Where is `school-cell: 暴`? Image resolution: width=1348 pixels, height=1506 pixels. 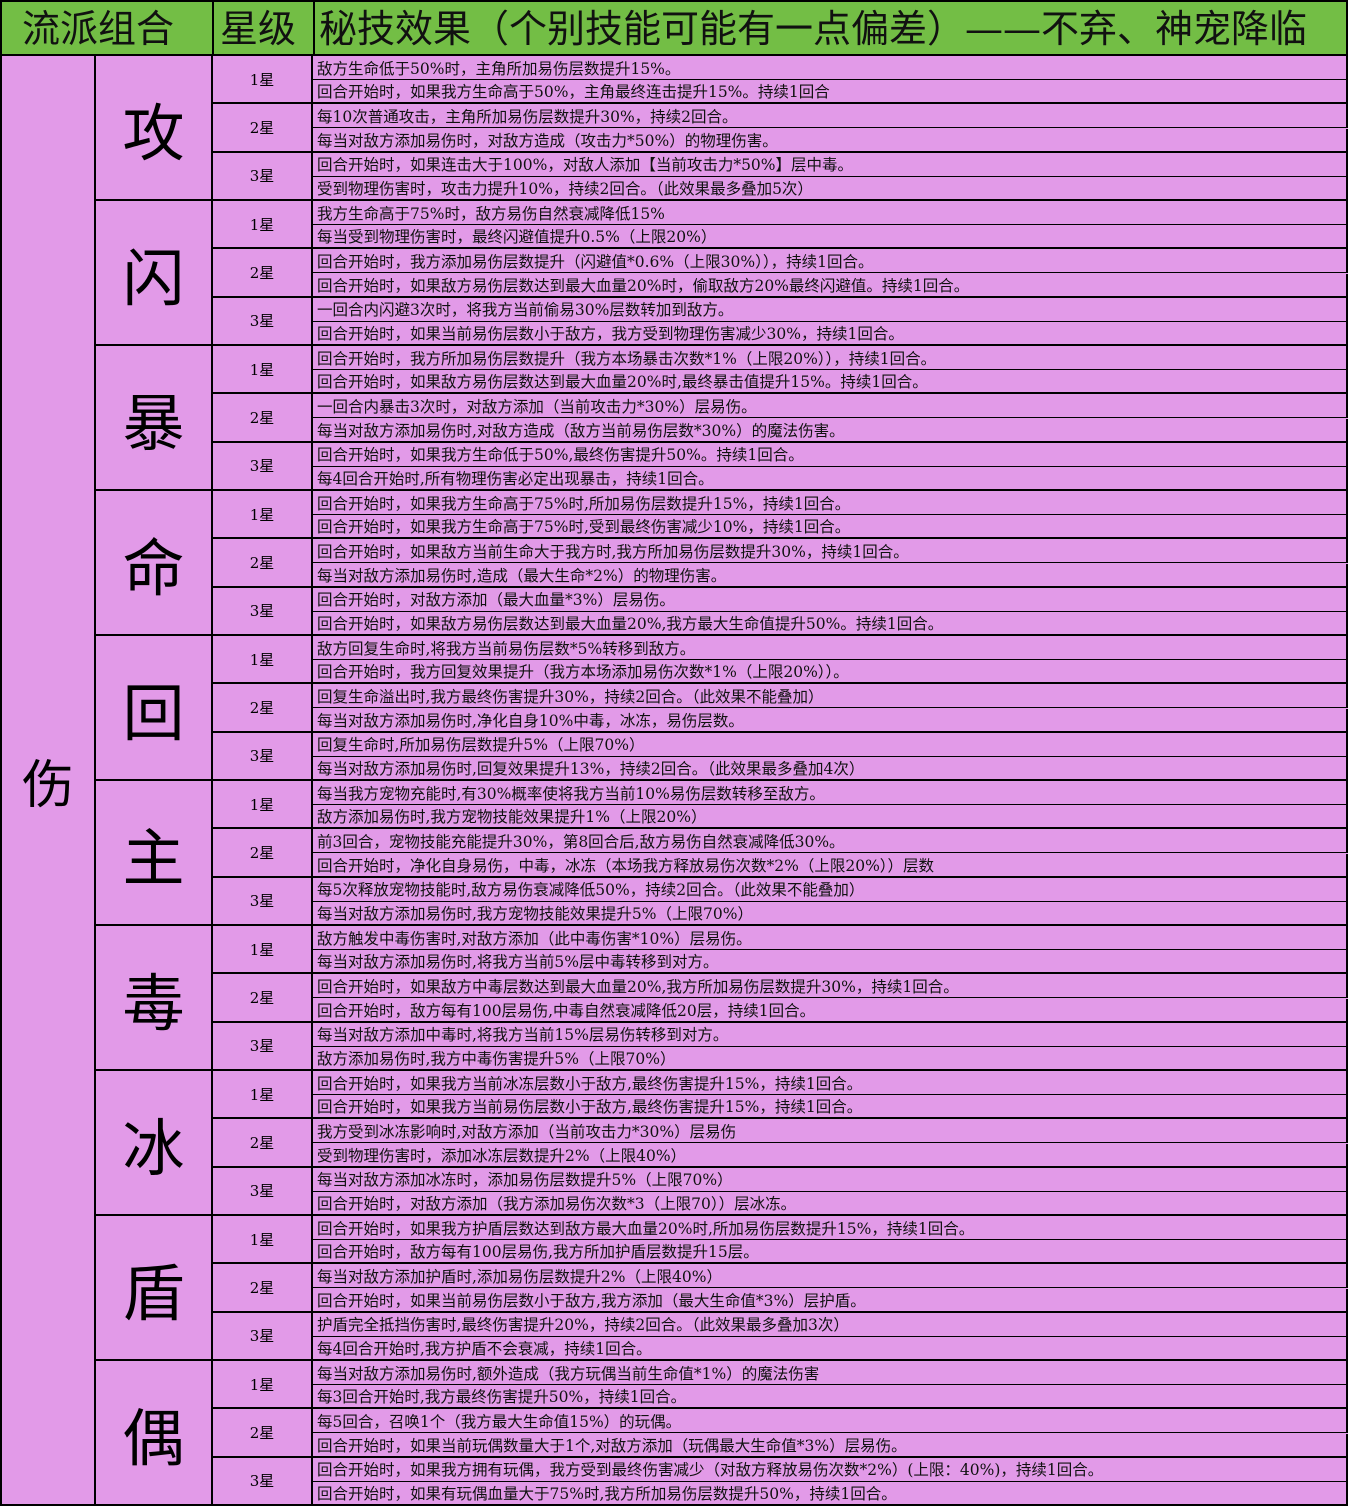 school-cell: 暴 is located at coordinates (154, 418).